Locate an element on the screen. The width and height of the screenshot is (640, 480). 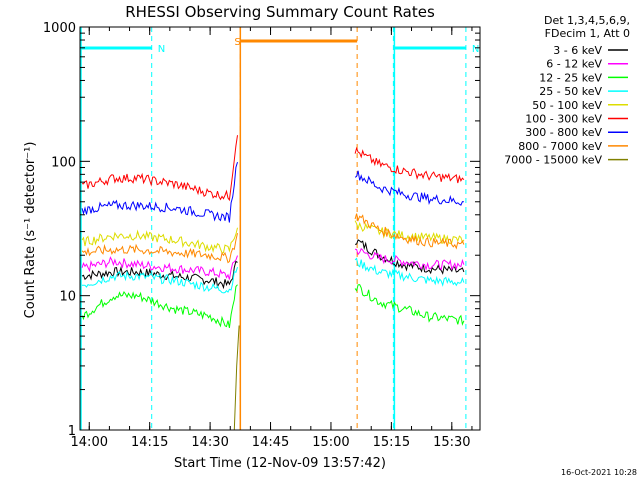
legend-header-1: Det 1,3,4,5,6,9, is located at coordinates (587, 20).